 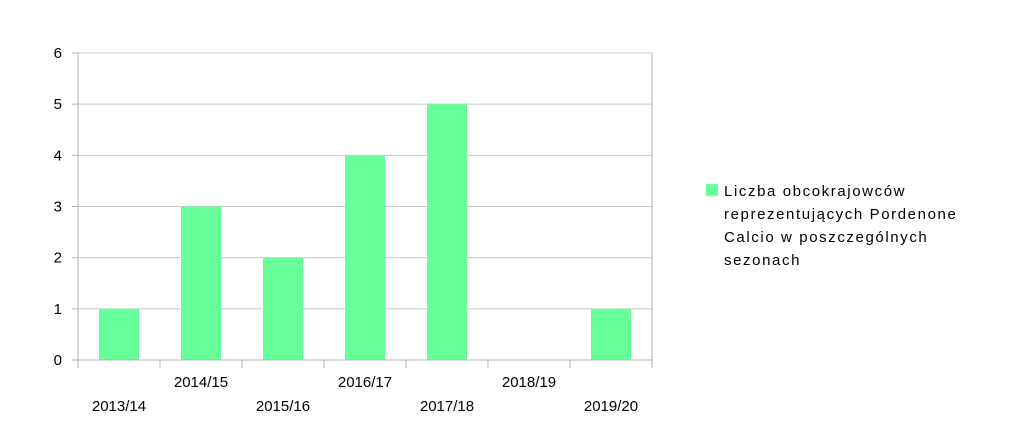 I want to click on x-tick-label: 2019/20, so click(x=611, y=406).